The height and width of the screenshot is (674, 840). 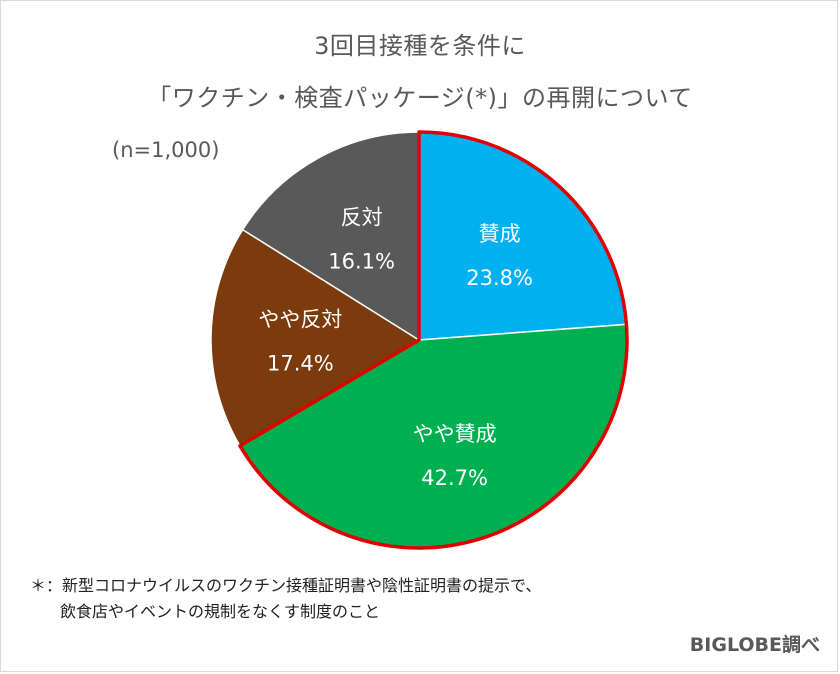 What do you see at coordinates (361, 261) in the screenshot?
I see `value-label-4: 16.1%` at bounding box center [361, 261].